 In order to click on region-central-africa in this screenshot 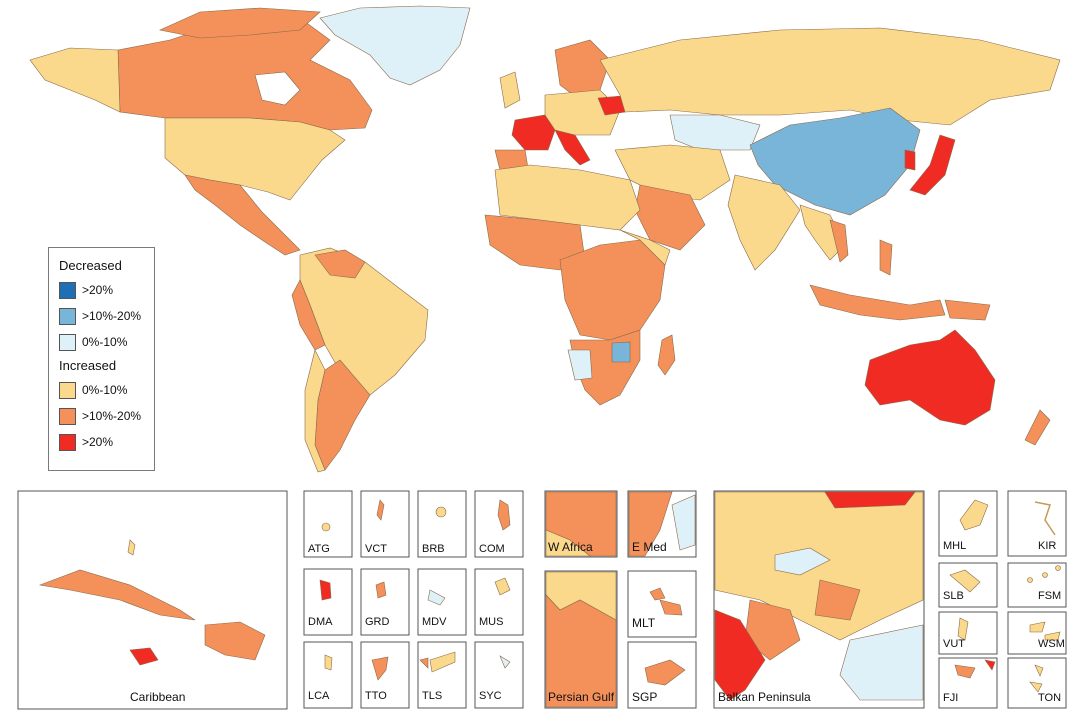, I will do `click(612, 290)`.